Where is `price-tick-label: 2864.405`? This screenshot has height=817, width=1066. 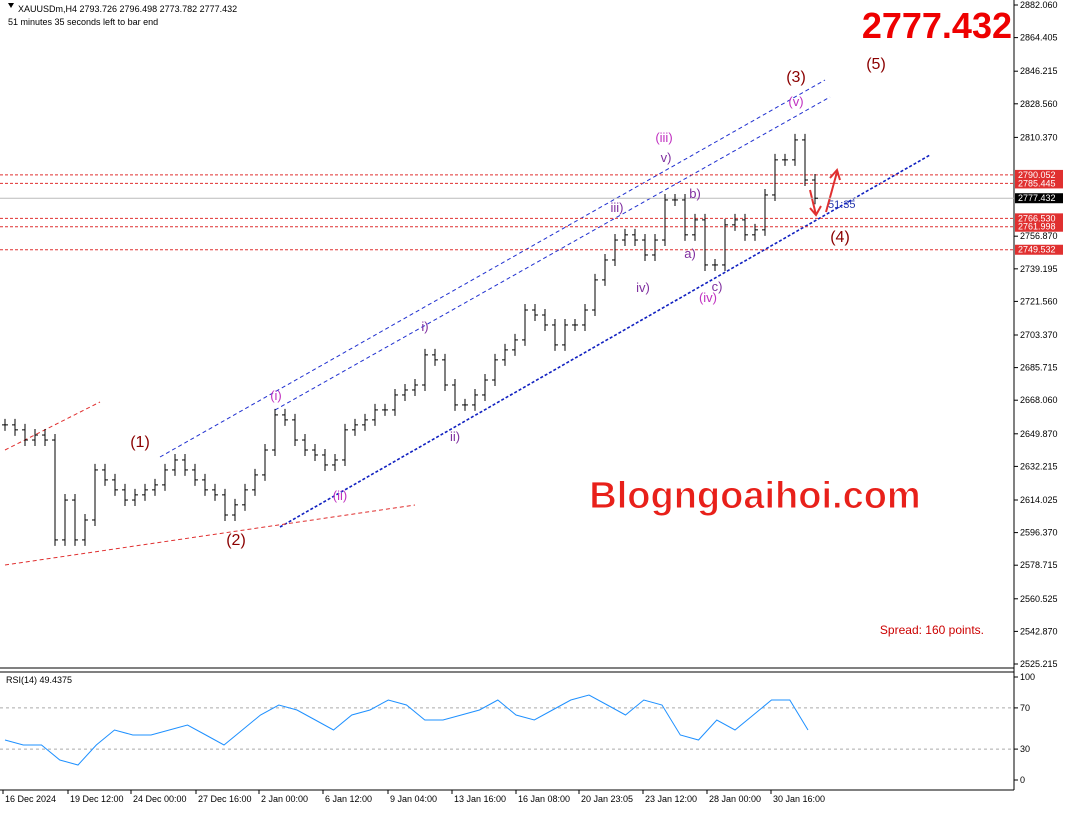
price-tick-label: 2864.405 is located at coordinates (1039, 38).